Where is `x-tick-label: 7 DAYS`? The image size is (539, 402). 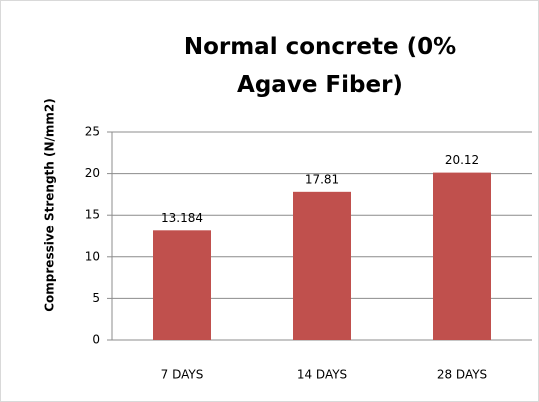 x-tick-label: 7 DAYS is located at coordinates (182, 375).